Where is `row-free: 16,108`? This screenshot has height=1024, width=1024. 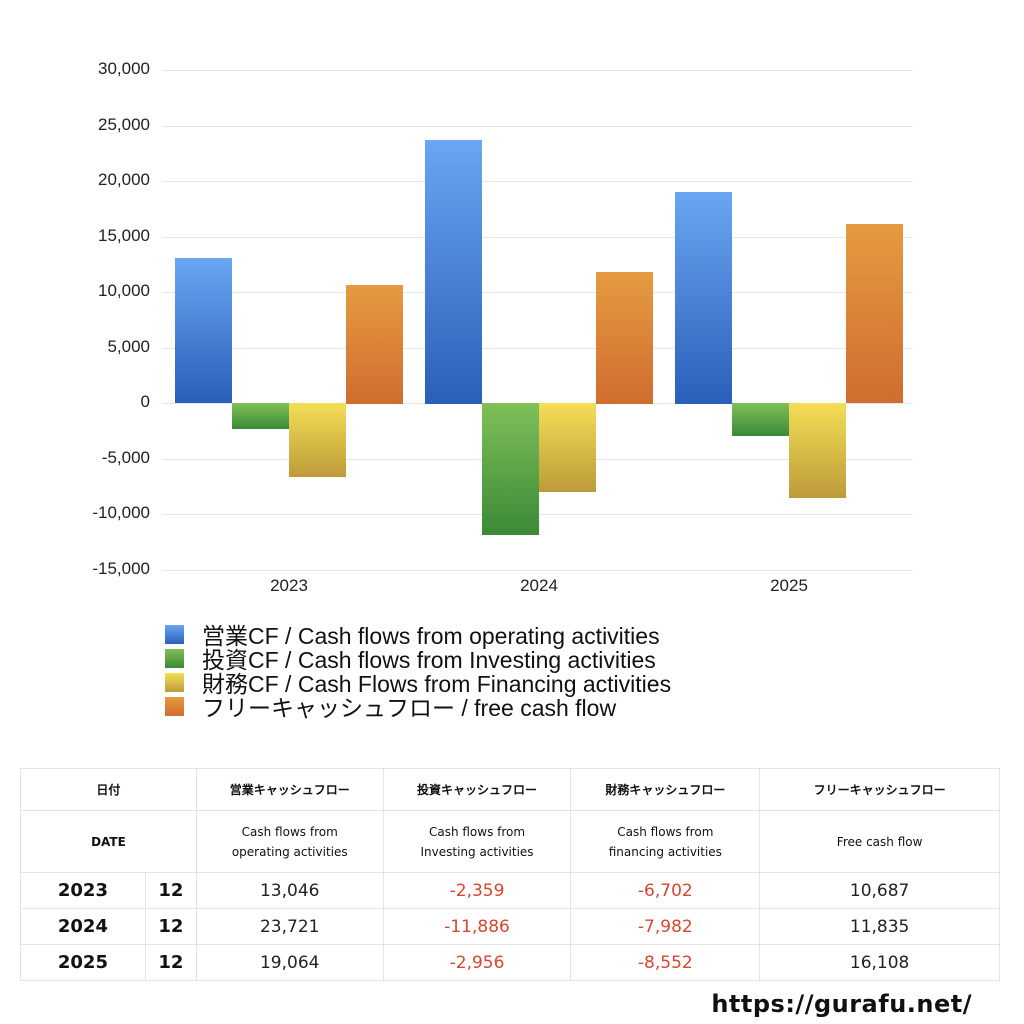
row-free: 16,108 is located at coordinates (879, 962).